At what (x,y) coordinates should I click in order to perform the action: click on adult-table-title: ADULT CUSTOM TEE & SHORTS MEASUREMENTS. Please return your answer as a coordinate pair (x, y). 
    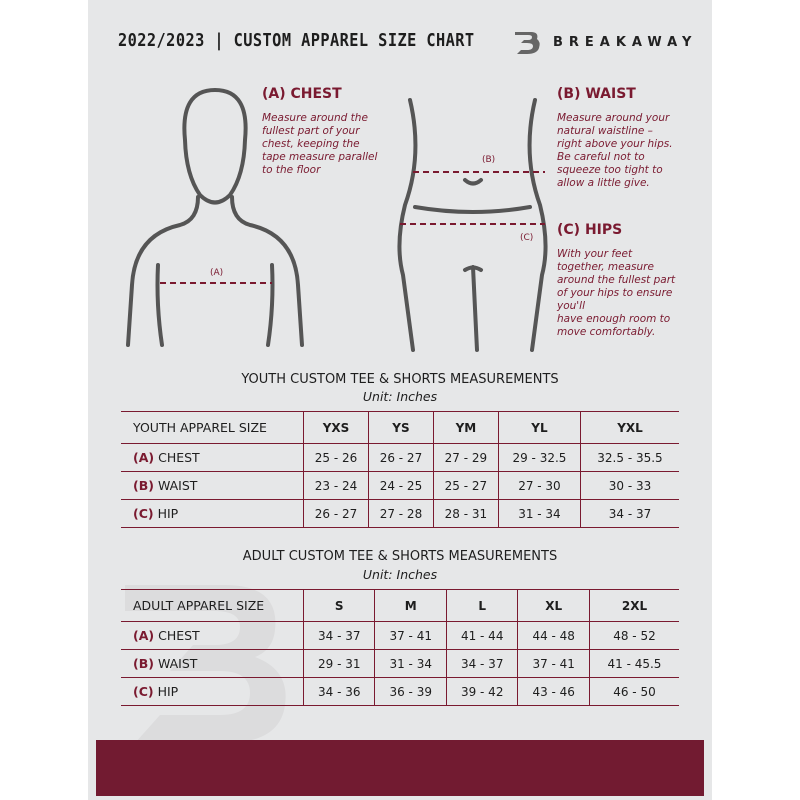
    Looking at the image, I should click on (400, 556).